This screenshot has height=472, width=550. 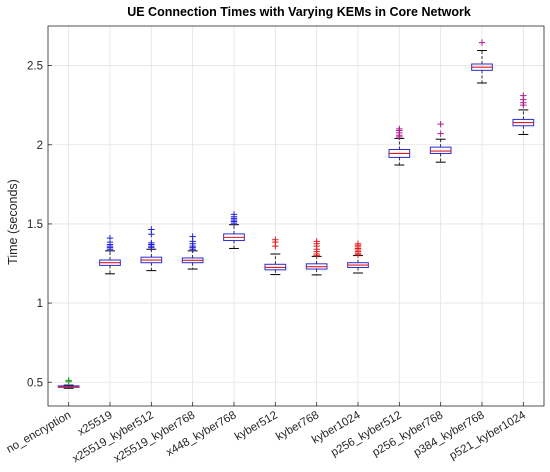 What do you see at coordinates (13, 222) in the screenshot?
I see `y-axis-label: Time (seconds)` at bounding box center [13, 222].